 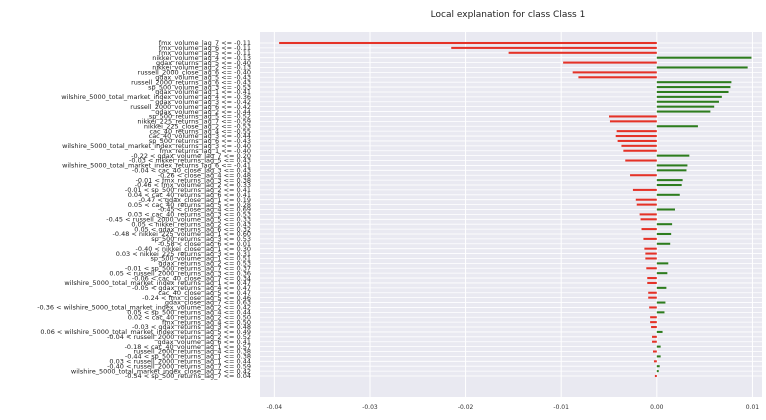 I want to click on y-tick-label: gdax_volume_lag_6 <= 0.41, so click(x=204, y=342).